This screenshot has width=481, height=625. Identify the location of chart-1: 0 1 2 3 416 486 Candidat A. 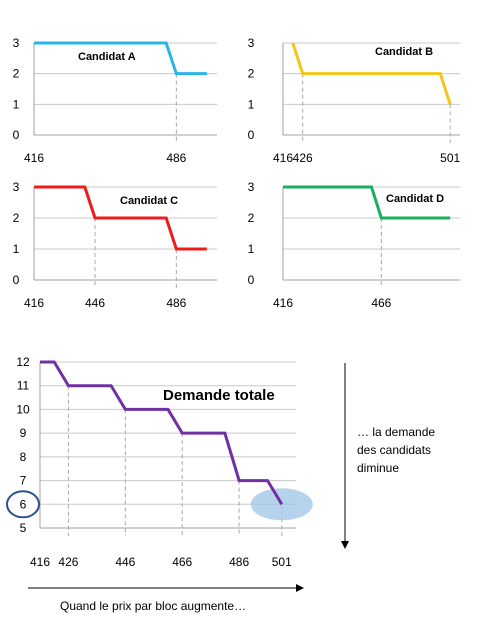
(115, 100).